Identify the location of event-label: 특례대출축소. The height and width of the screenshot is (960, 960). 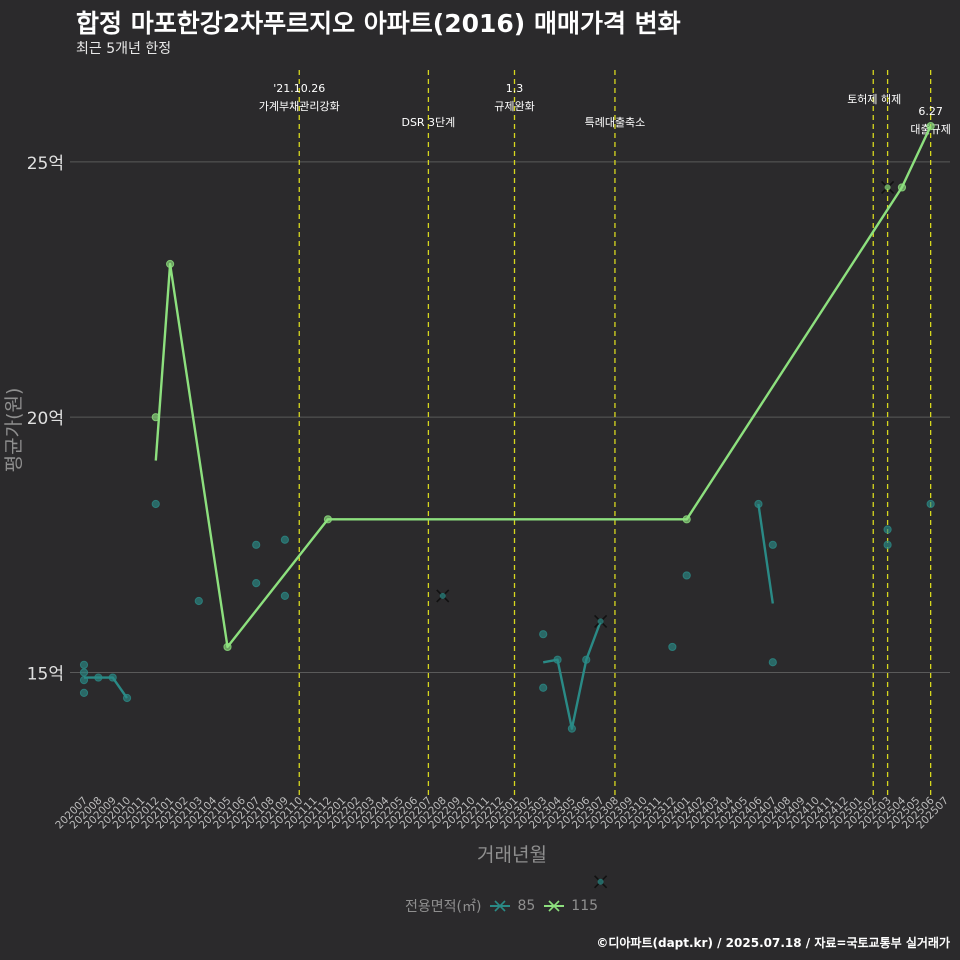
(615, 122).